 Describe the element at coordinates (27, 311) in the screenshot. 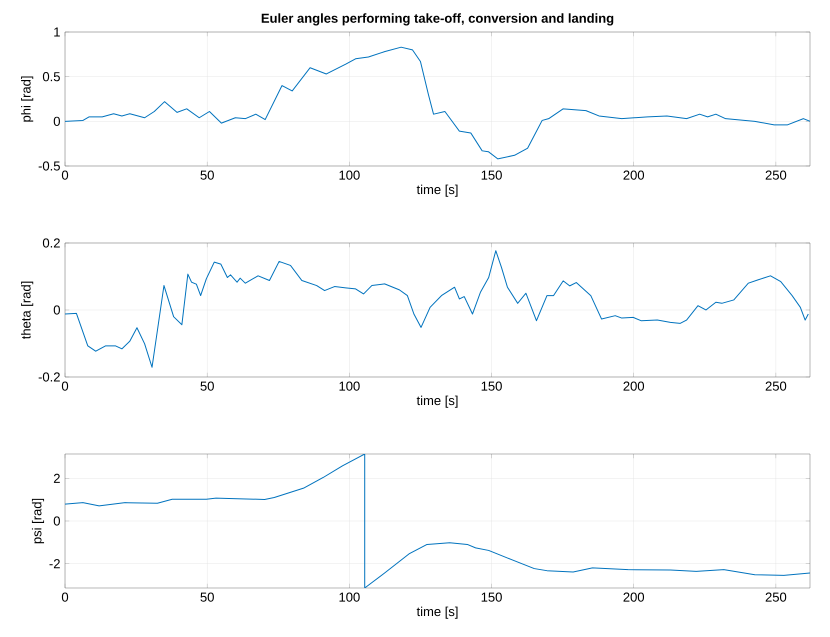

I see `y-axis-title: theta [rad]` at that location.